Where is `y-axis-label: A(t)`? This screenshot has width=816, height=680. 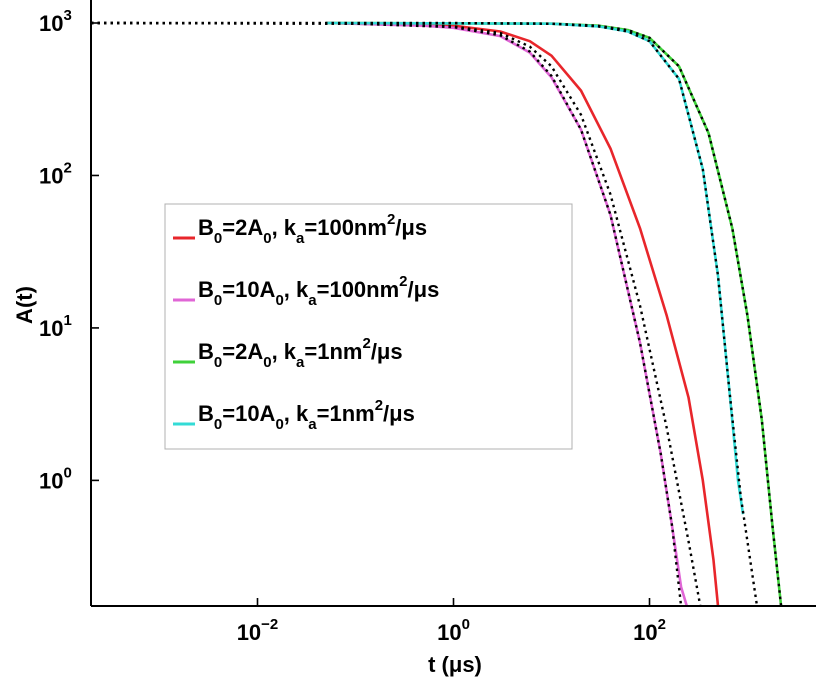
y-axis-label: A(t) is located at coordinates (24, 305).